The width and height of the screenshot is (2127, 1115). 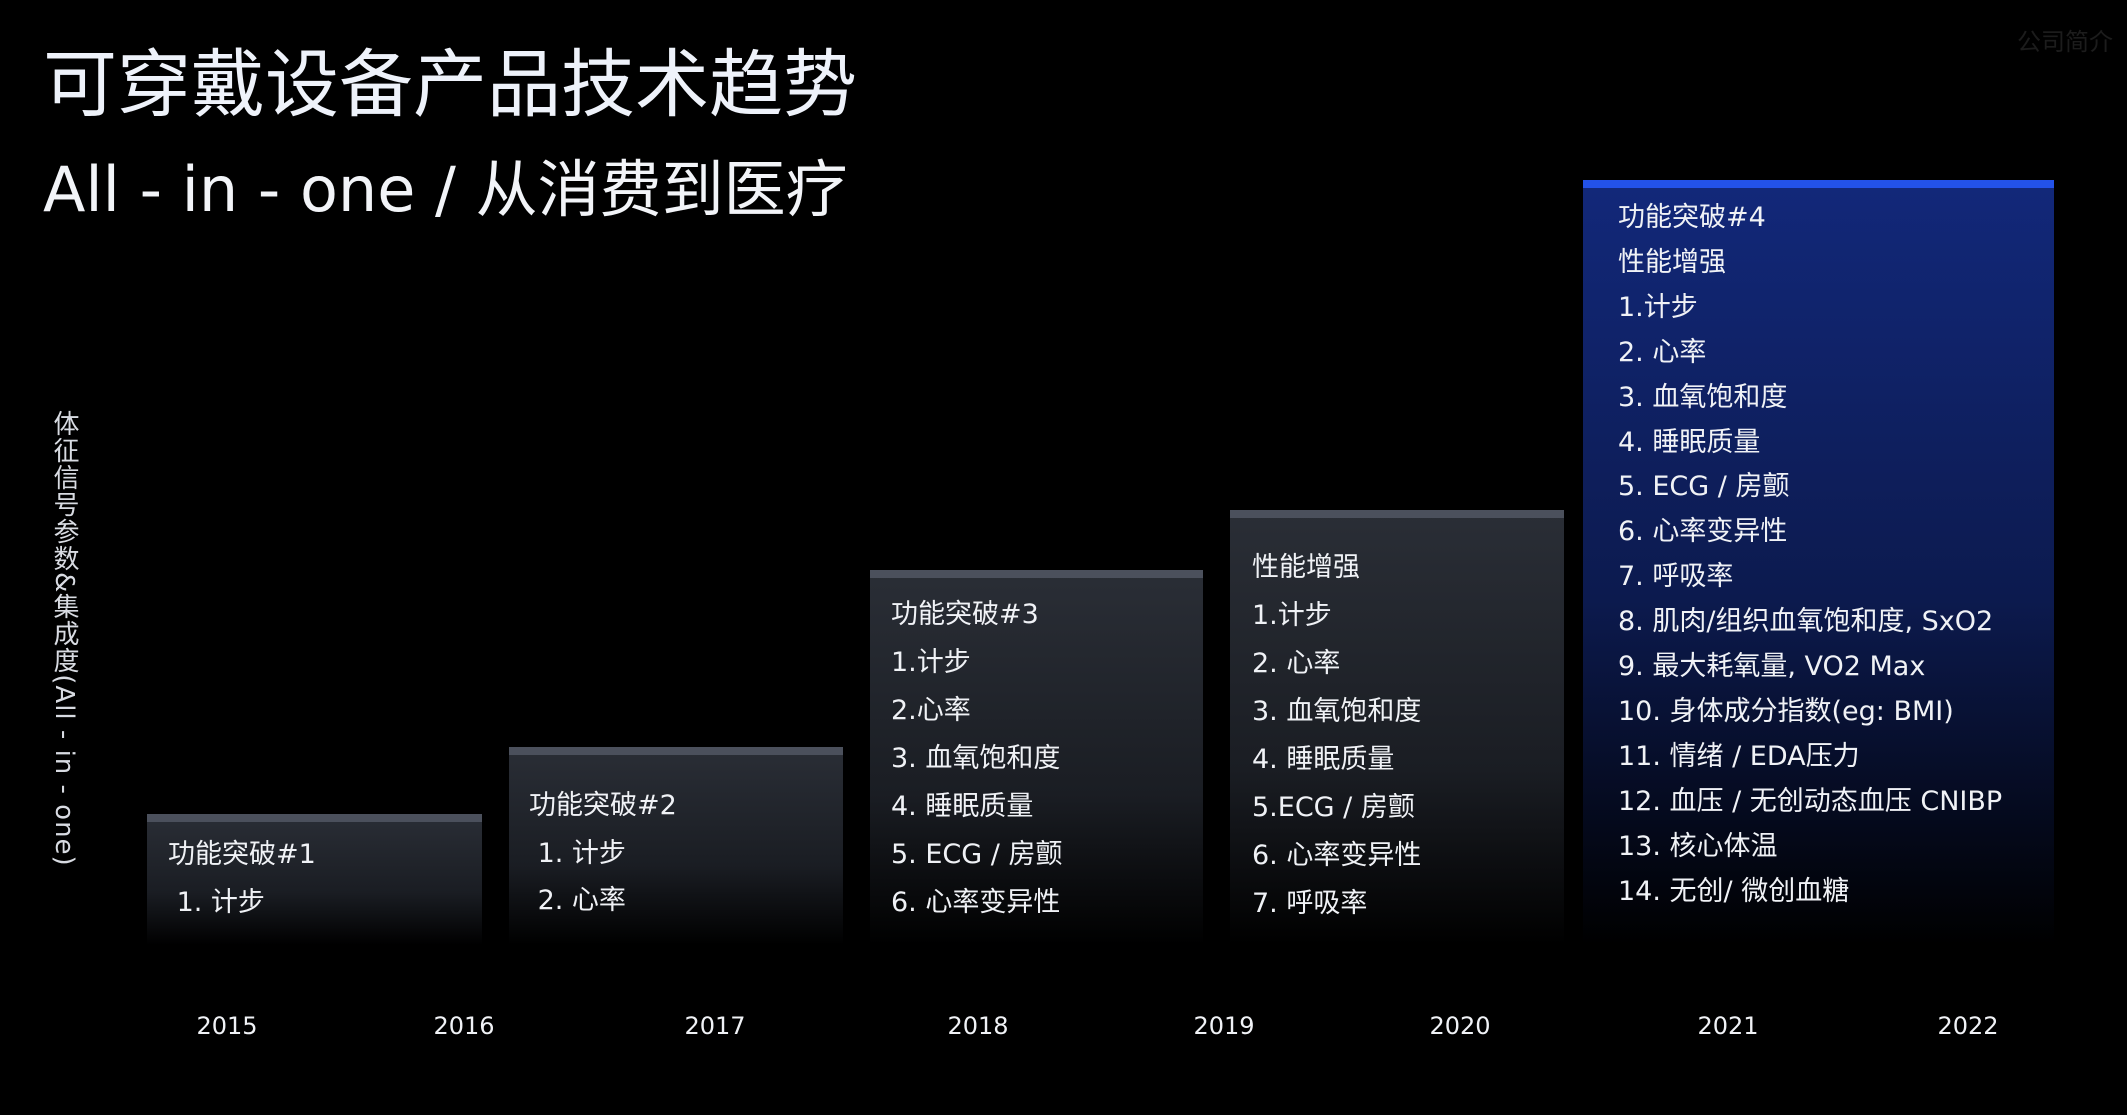 What do you see at coordinates (1772, 666) in the screenshot?
I see `step-item: 9. 最大耗氧量, VO2 Max` at bounding box center [1772, 666].